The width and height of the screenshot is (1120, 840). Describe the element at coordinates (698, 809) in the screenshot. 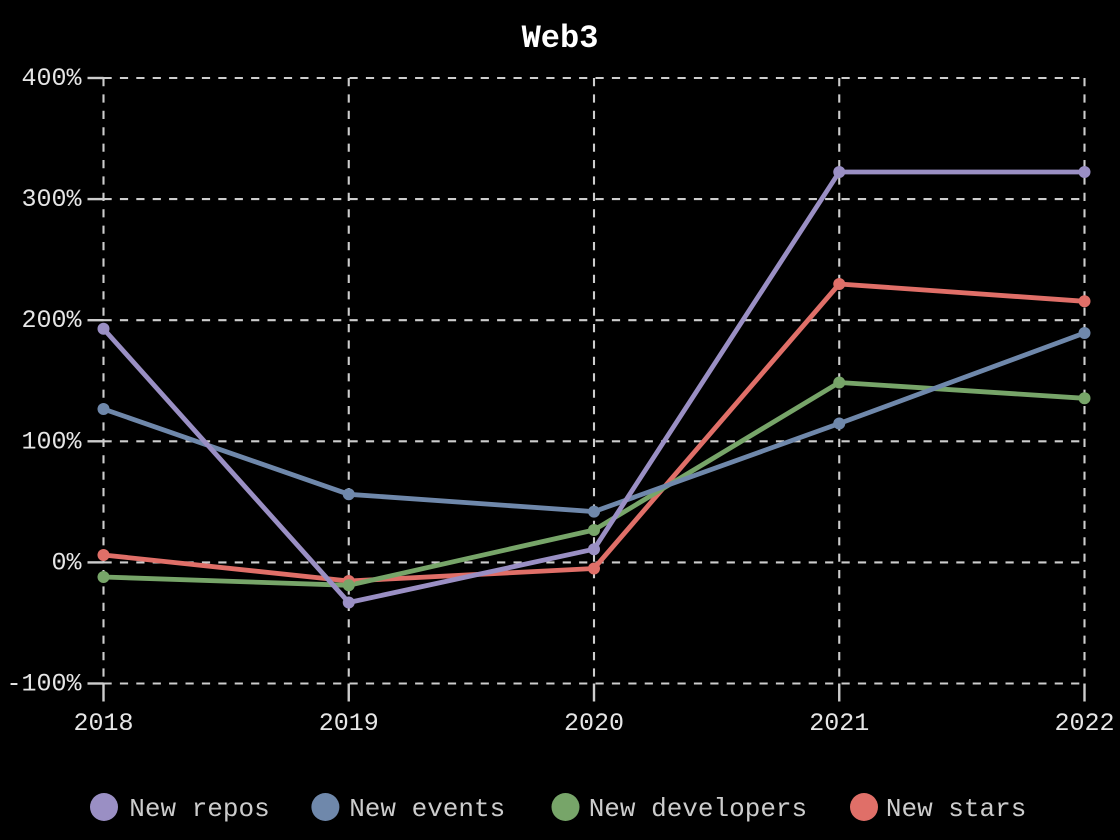

I see `svg-text: New developers` at that location.